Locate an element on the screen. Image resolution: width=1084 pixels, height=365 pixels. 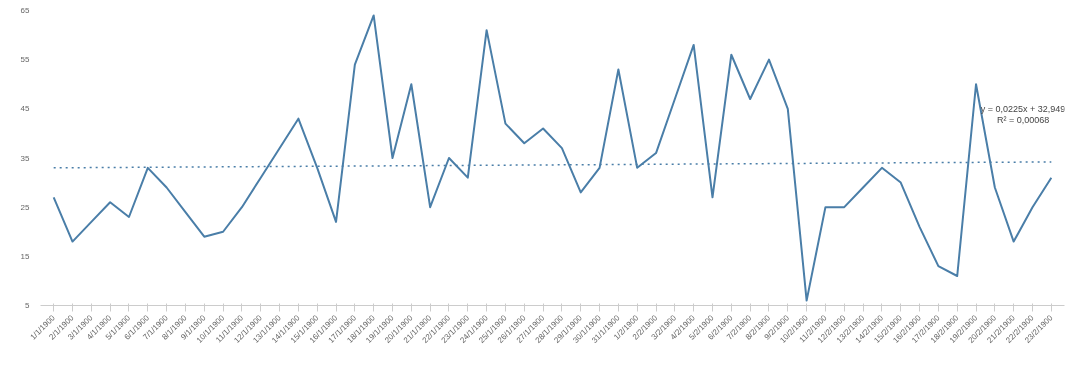
y-tick-label: 15 is located at coordinates (25, 256).